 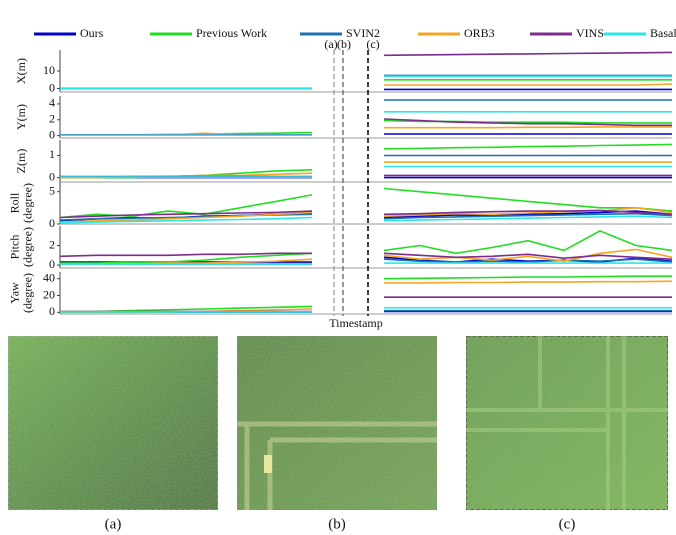 What do you see at coordinates (337, 524) in the screenshot?
I see `caption: (b)` at bounding box center [337, 524].